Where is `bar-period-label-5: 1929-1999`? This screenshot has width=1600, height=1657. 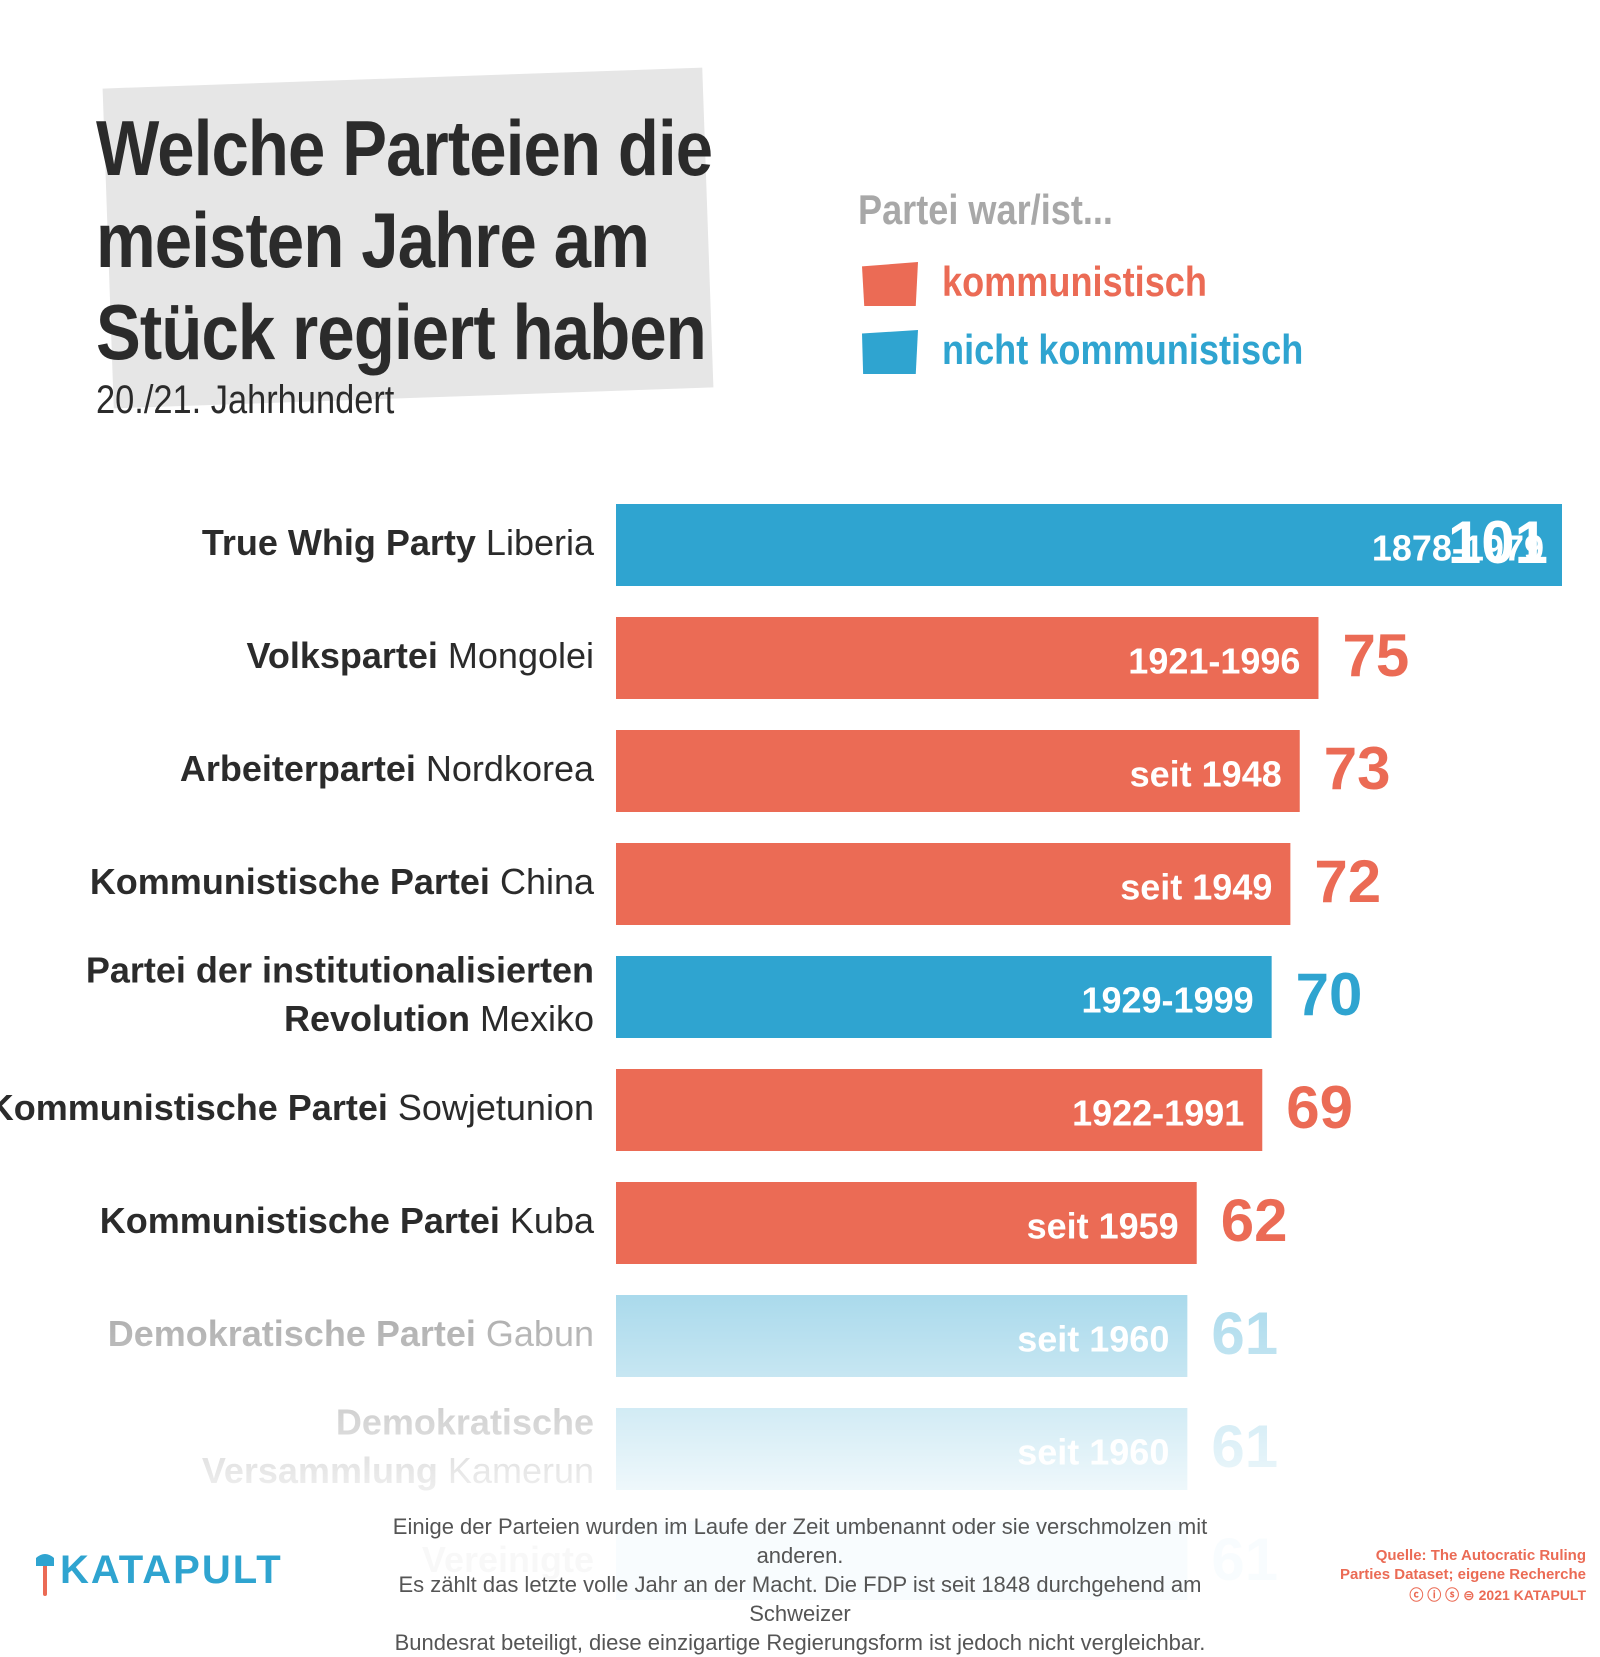 bar-period-label-5: 1929-1999 is located at coordinates (1167, 1000).